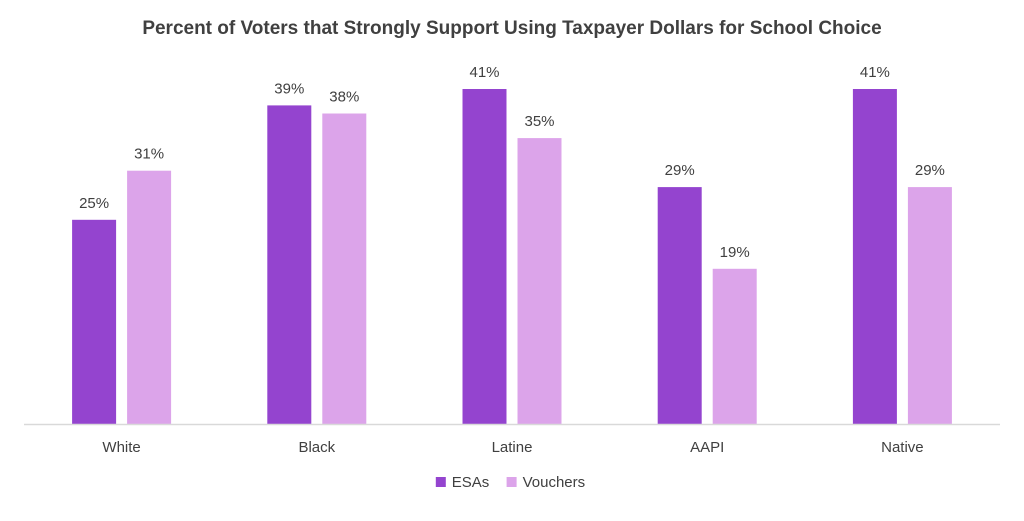 This screenshot has width=1024, height=521. Describe the element at coordinates (344, 97) in the screenshot. I see `data-label-vouchers-black: 38%` at that location.